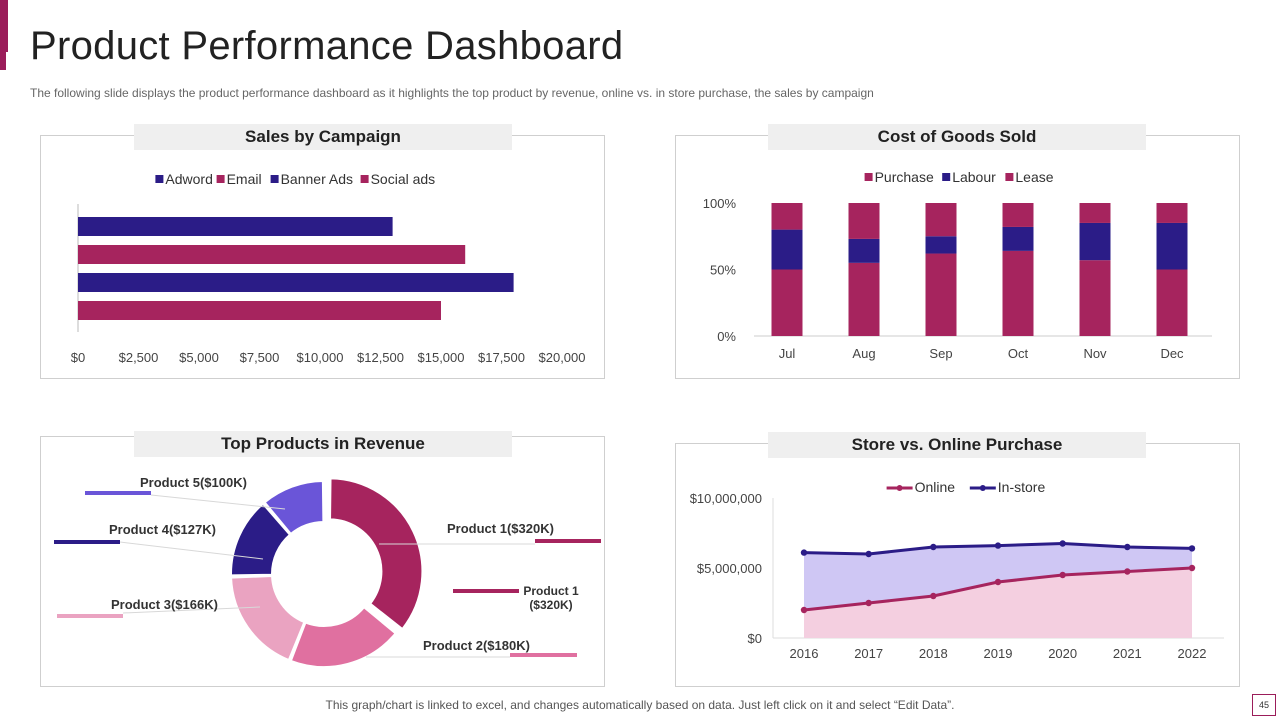  I want to click on donut-extra-bar, so click(486, 591).